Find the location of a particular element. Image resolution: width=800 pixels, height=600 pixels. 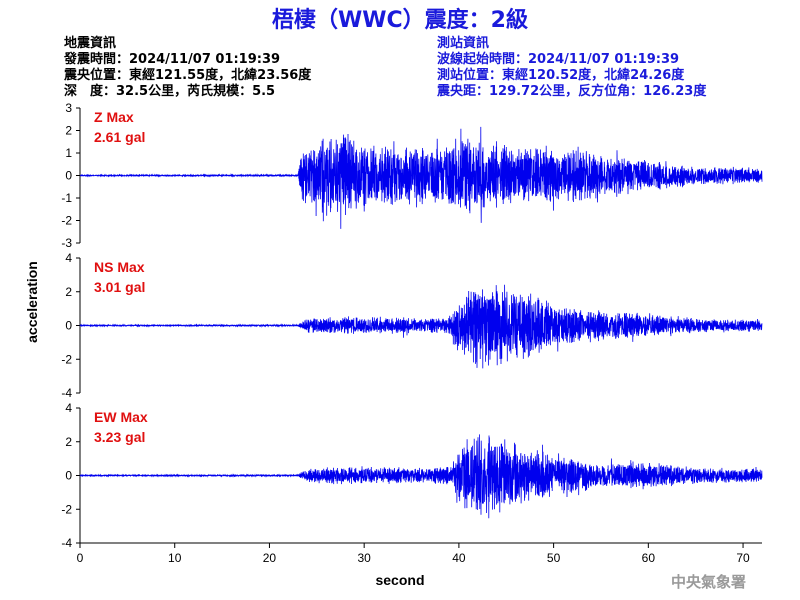

agency-name: 中央氣象署 is located at coordinates (708, 582).